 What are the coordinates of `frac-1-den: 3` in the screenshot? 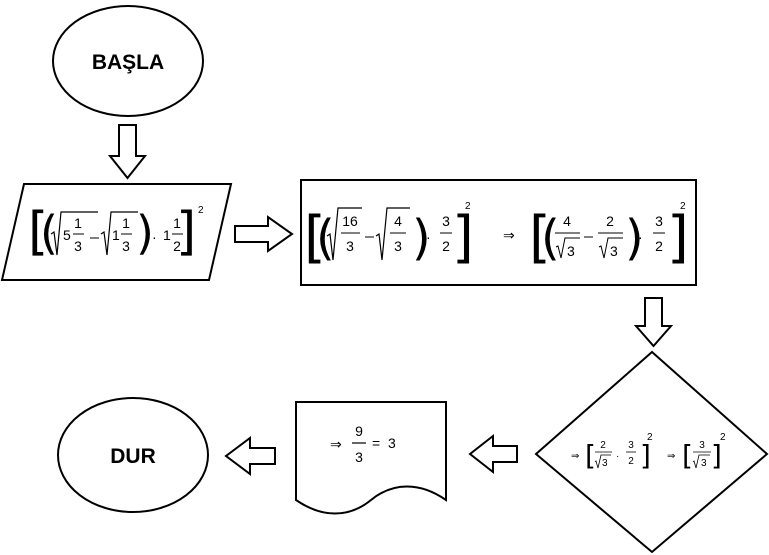 It's located at (78, 246).